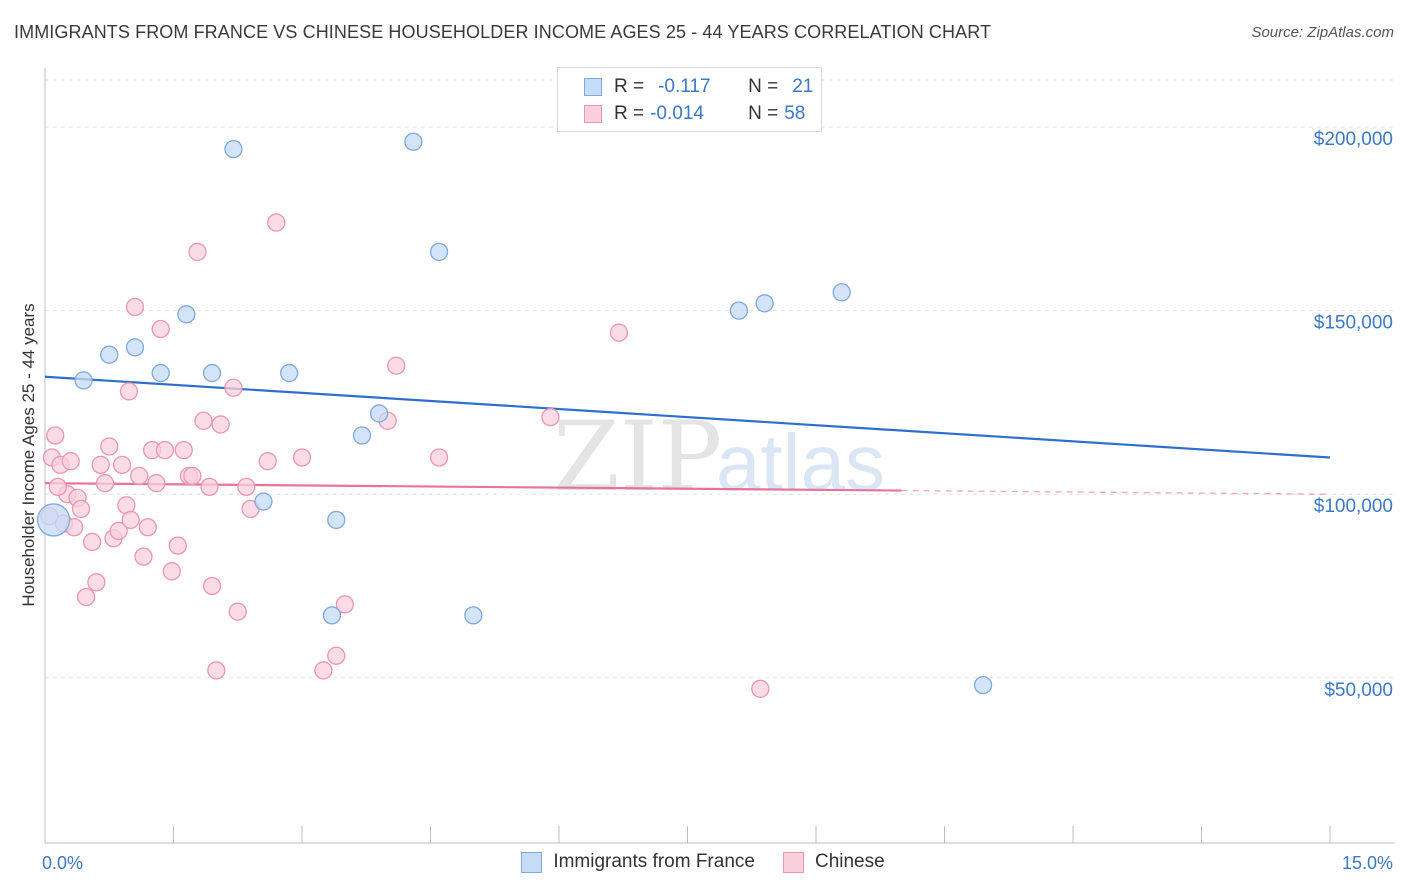  I want to click on legend-row-chinese: R = -0.014 N = 58, so click(681, 114).